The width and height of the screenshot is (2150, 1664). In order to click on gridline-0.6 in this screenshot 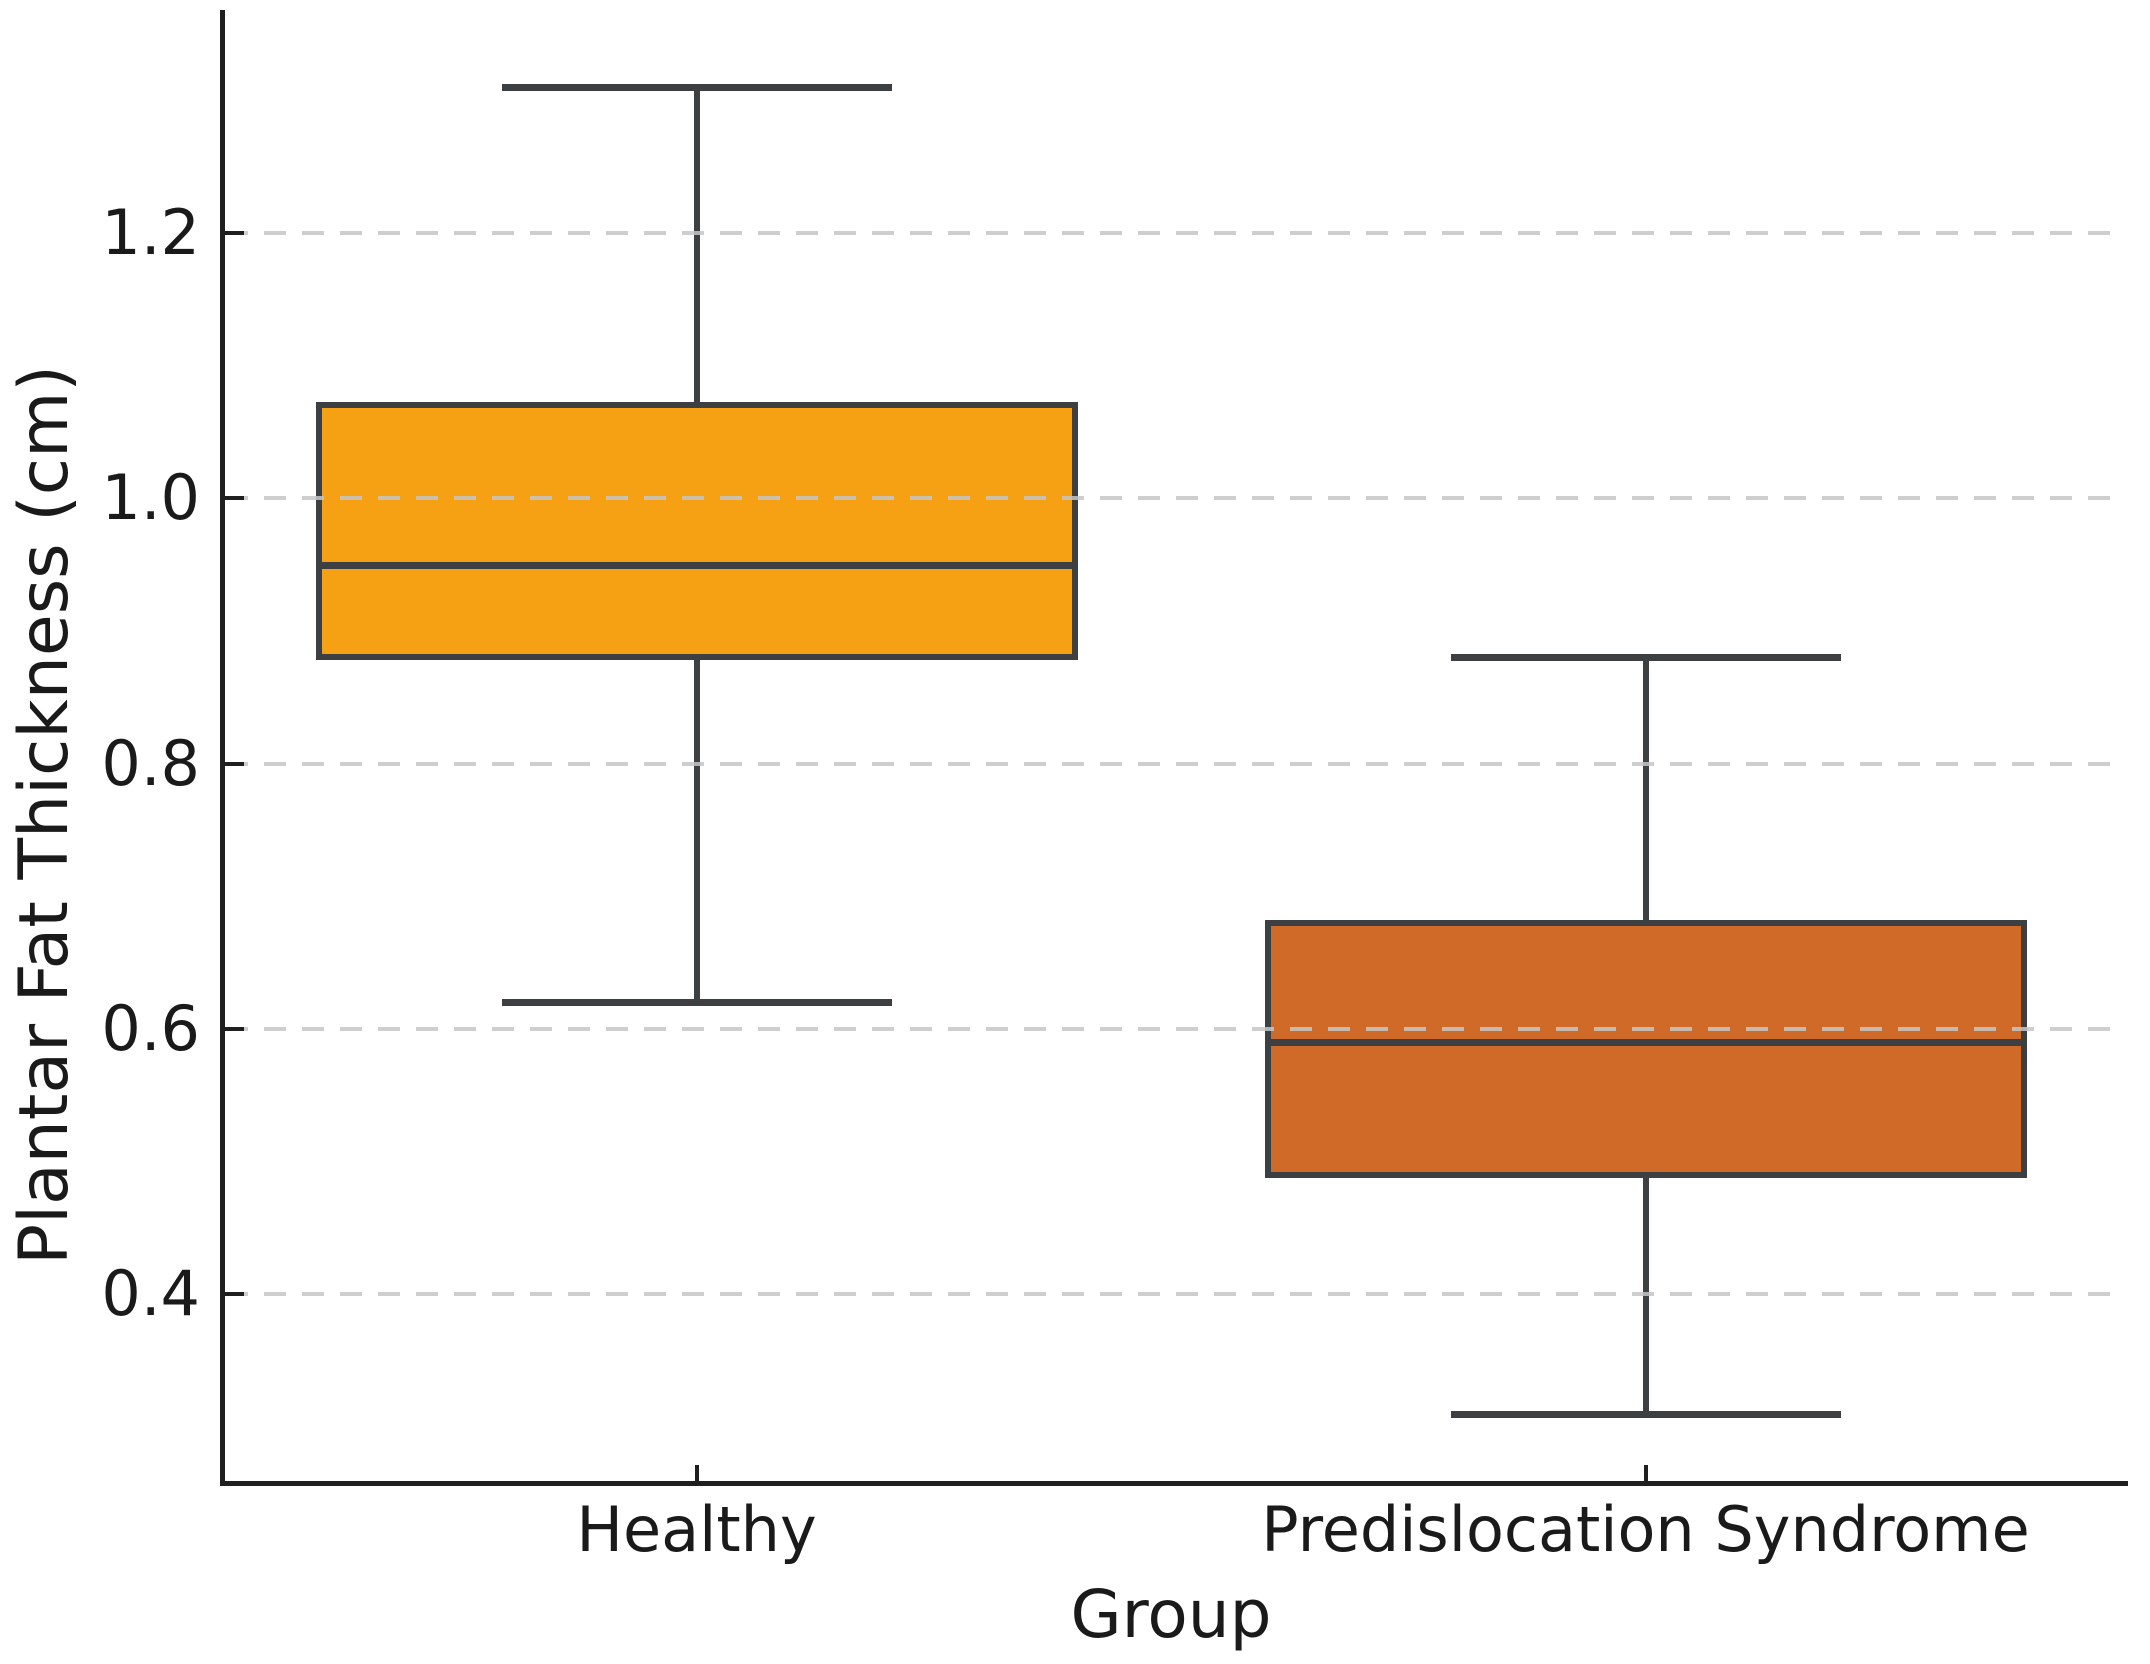, I will do `click(1171, 1028)`.